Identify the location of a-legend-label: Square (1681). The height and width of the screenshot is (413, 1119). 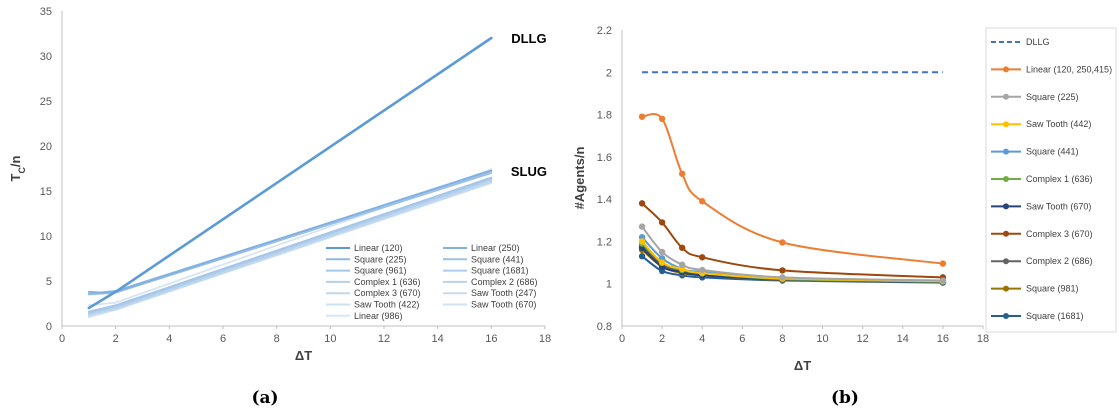
(500, 271).